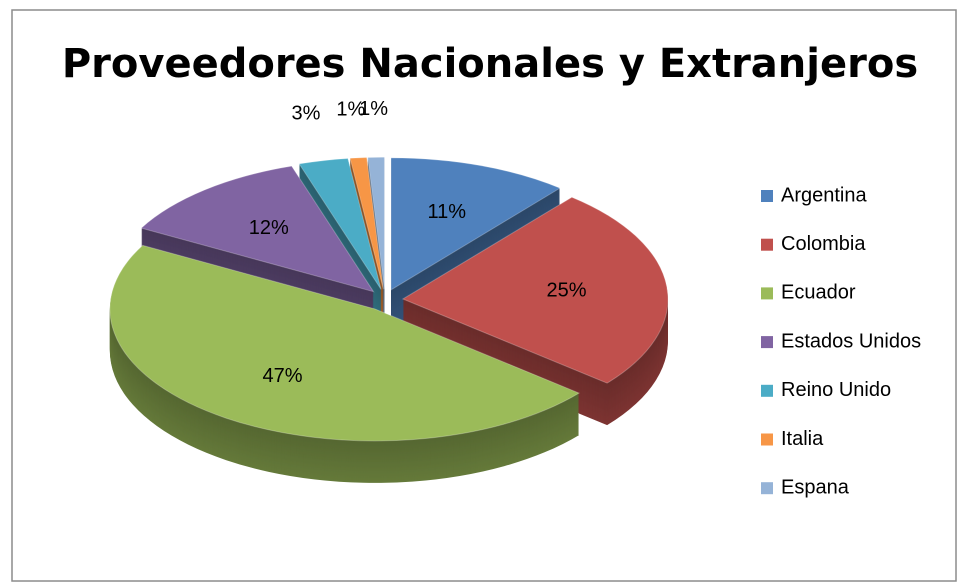 Image resolution: width=965 pixels, height=583 pixels. I want to click on legend-label: Ecuador, so click(818, 293).